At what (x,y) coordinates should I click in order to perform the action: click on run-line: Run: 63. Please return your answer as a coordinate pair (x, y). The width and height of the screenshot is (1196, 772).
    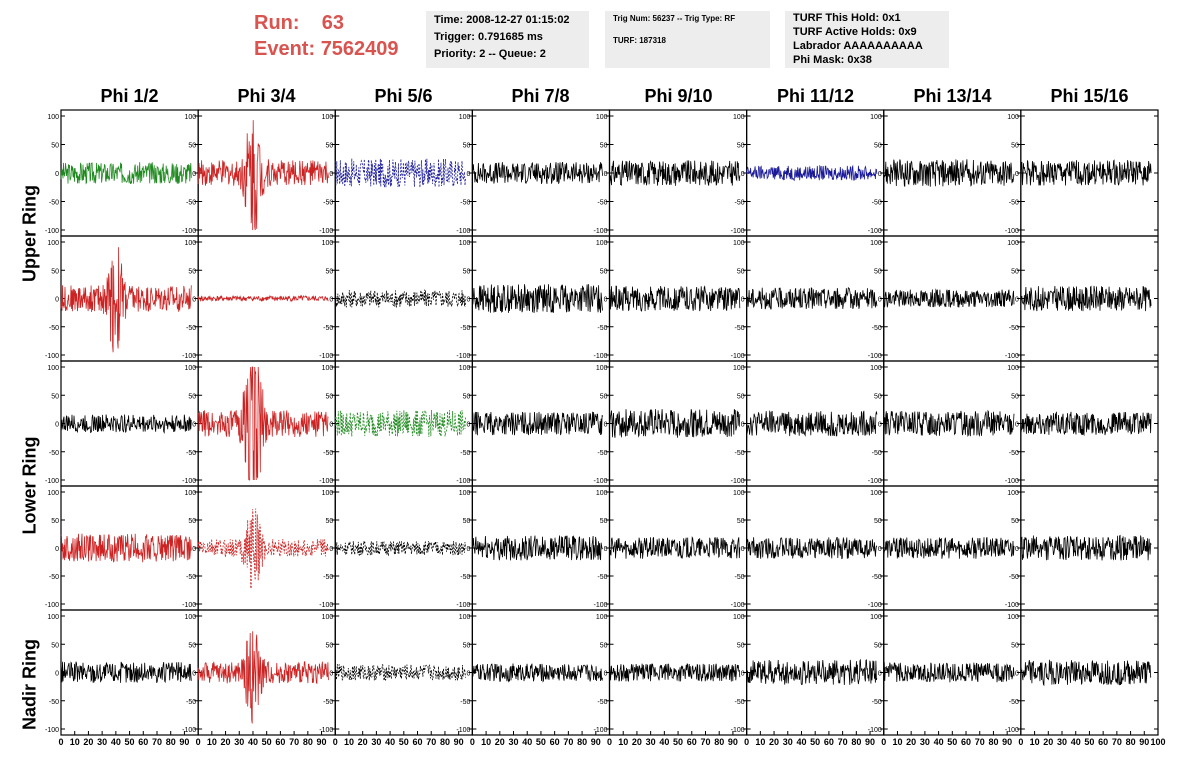
    Looking at the image, I should click on (326, 23).